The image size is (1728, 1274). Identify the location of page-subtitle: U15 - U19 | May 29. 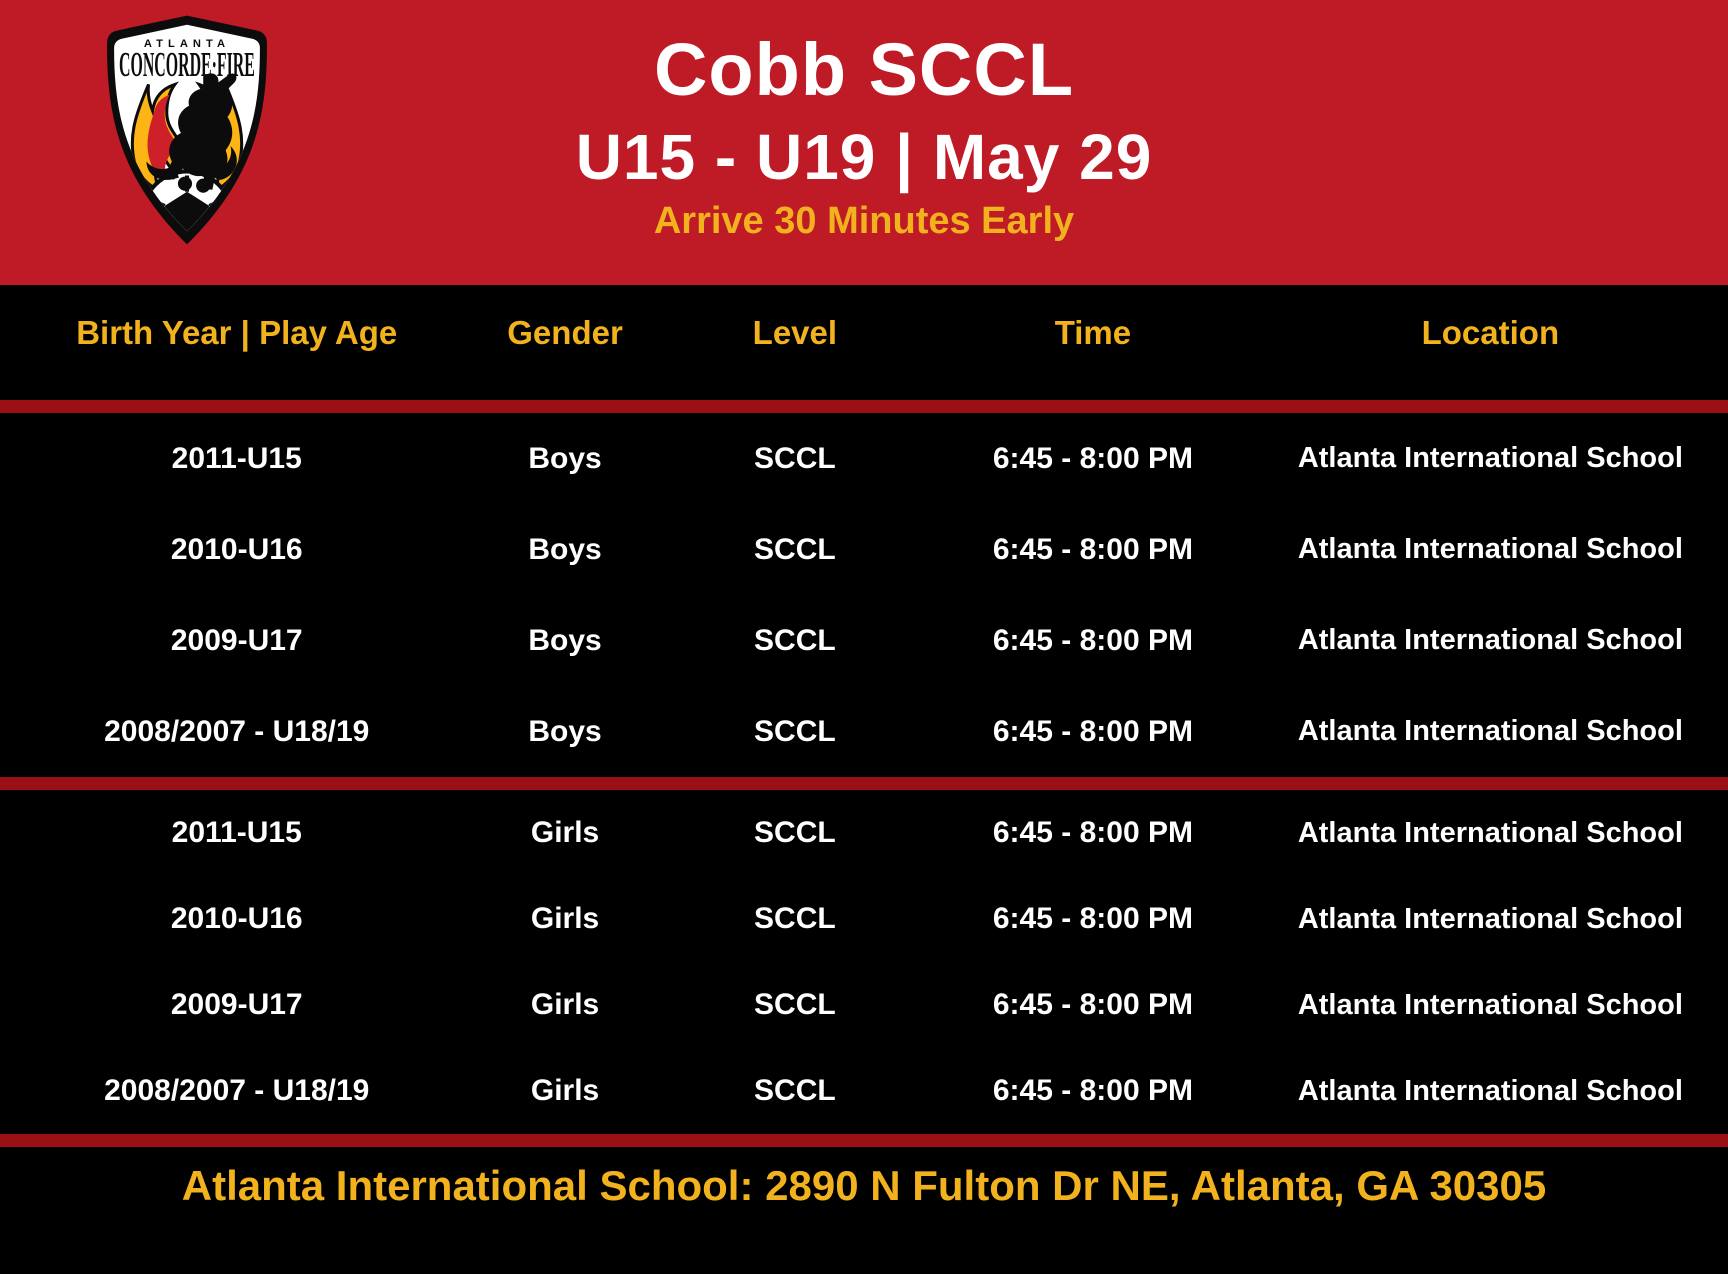
(864, 157).